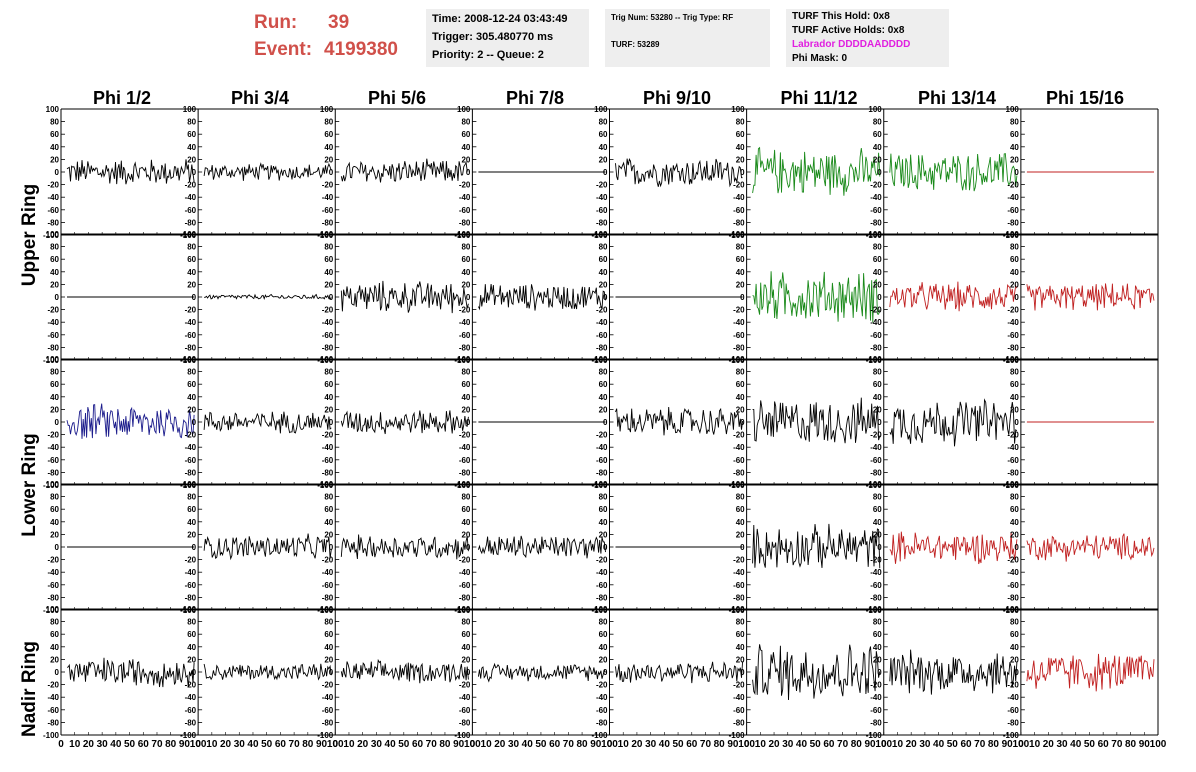 The width and height of the screenshot is (1196, 772). Describe the element at coordinates (488, 55) in the screenshot. I see `priority-text: Priority: 2 -- Queue: 2` at that location.